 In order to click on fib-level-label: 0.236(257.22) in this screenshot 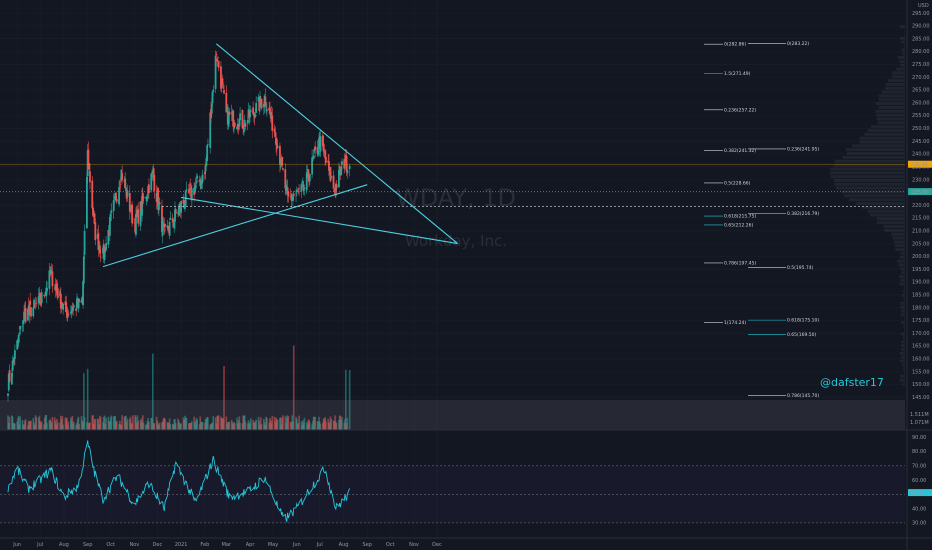, I will do `click(740, 110)`.